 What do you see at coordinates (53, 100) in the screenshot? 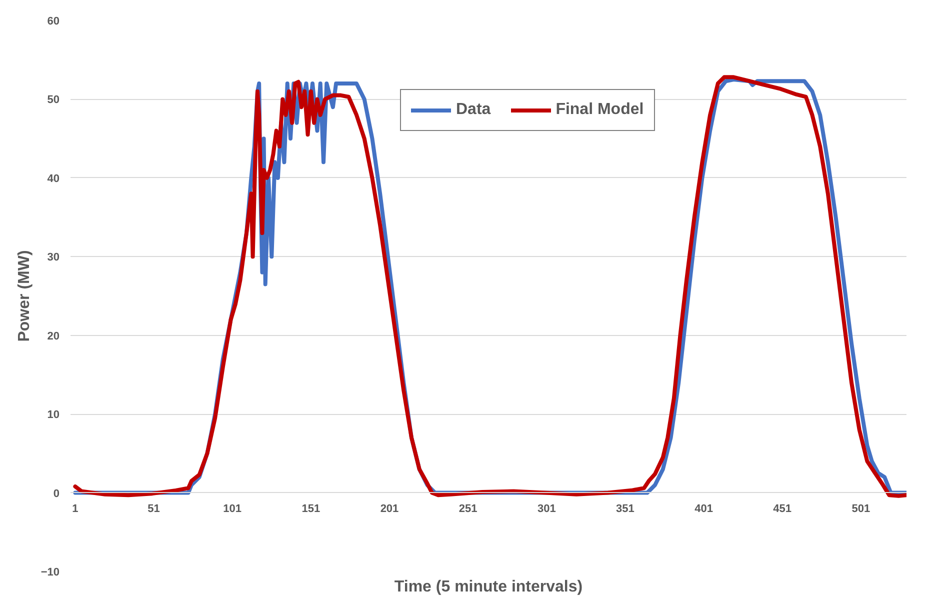
I see `y-tick-label: 50` at bounding box center [53, 100].